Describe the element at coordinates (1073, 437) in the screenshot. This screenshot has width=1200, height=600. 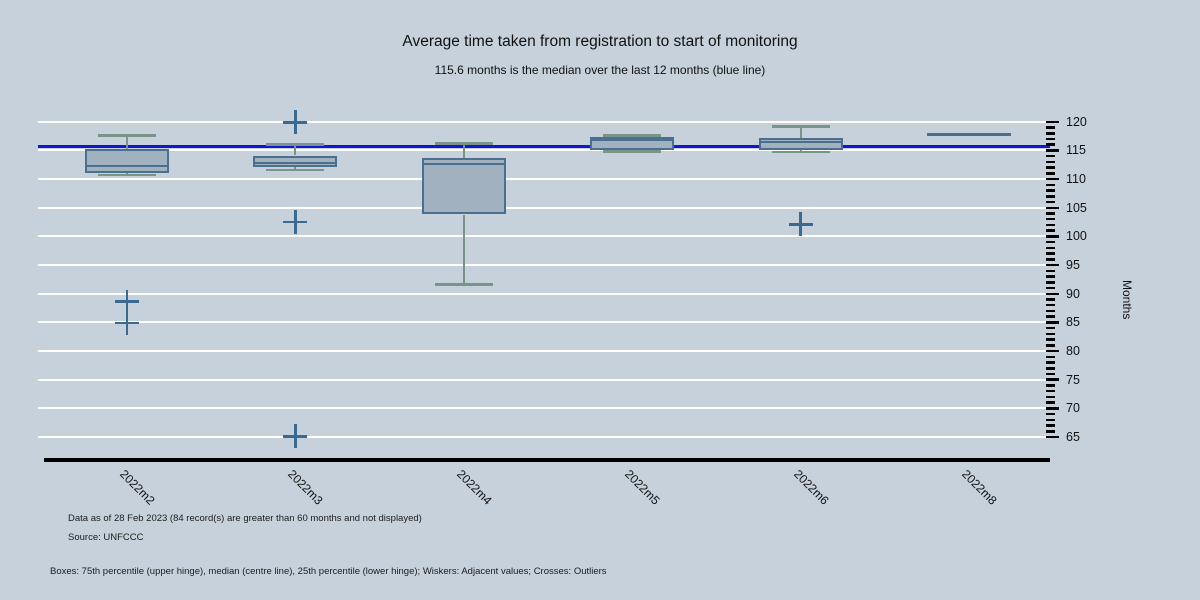
I see `y-tick-label-65: 65` at that location.